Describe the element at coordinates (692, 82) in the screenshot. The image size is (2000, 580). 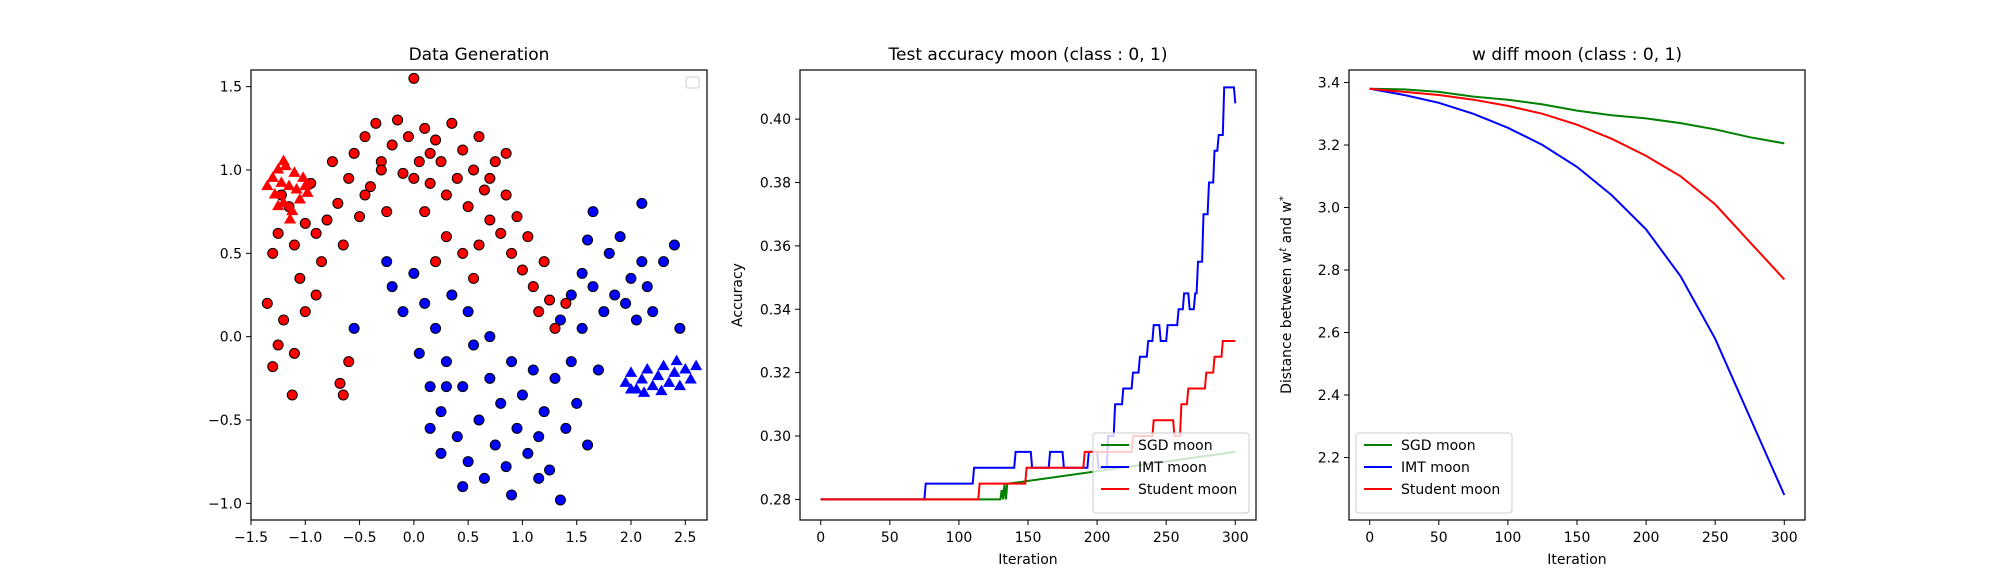
I see `legend-box` at that location.